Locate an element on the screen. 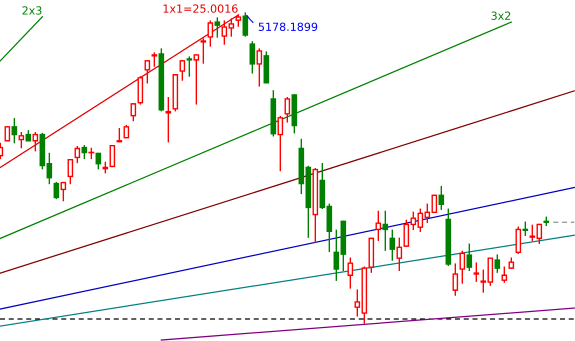 The image size is (575, 341). series-label: 2x3 is located at coordinates (32, 10).